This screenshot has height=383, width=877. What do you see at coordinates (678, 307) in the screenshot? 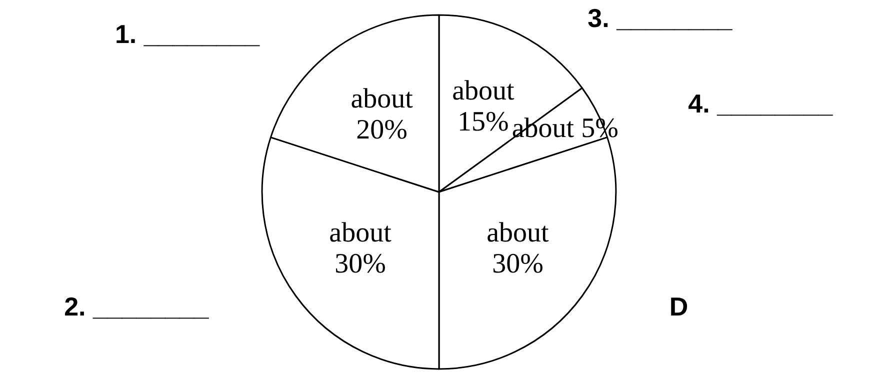
I see `slice-label: D` at bounding box center [678, 307].